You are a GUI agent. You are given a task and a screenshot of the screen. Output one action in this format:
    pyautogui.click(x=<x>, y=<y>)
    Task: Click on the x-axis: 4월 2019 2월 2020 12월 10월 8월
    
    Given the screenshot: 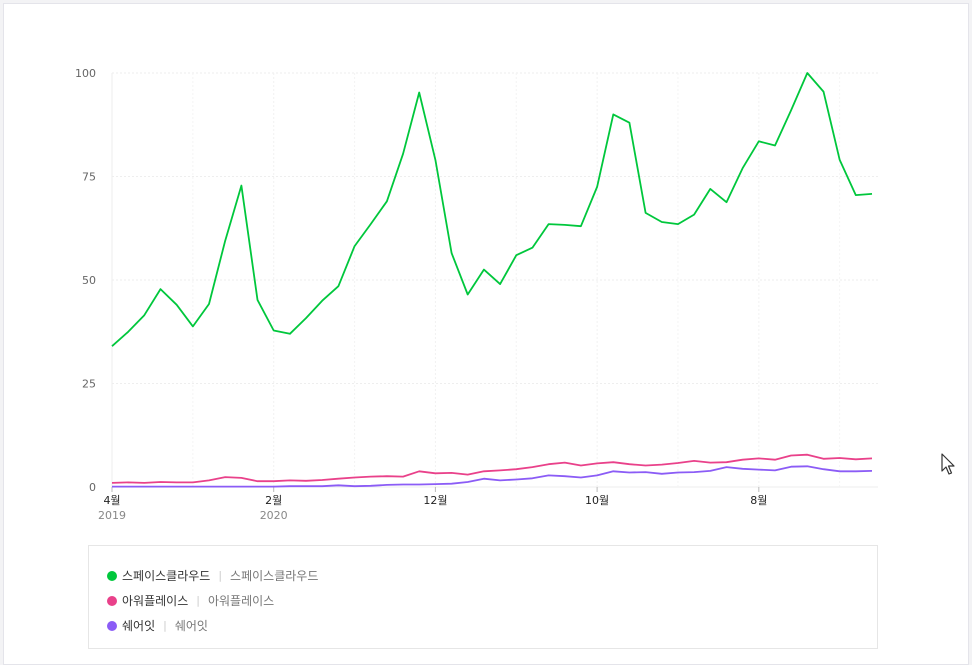 What is the action you would take?
    pyautogui.click(x=432, y=504)
    